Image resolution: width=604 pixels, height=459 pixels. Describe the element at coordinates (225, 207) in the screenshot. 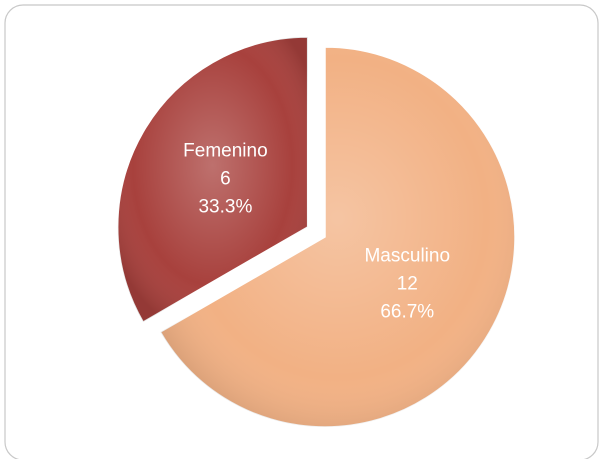

I see `slice-percent-label: 33.3%` at that location.